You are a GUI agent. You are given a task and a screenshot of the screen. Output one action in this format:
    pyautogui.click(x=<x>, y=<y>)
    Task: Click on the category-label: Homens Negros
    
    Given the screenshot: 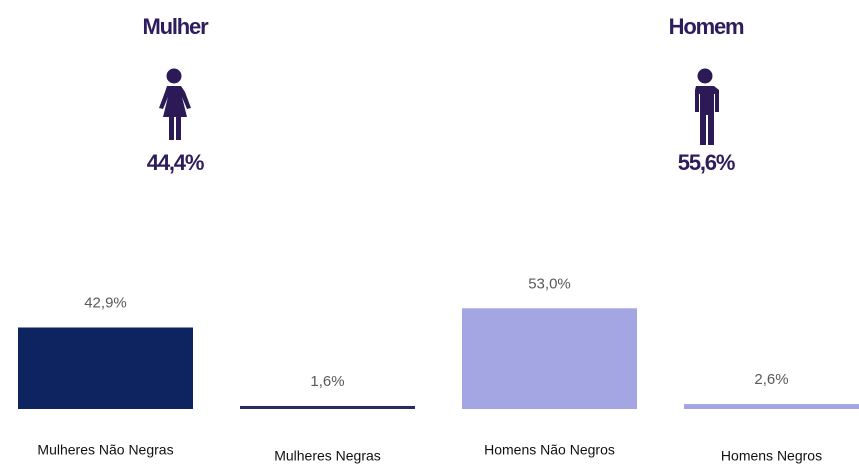 What is the action you would take?
    pyautogui.click(x=771, y=456)
    